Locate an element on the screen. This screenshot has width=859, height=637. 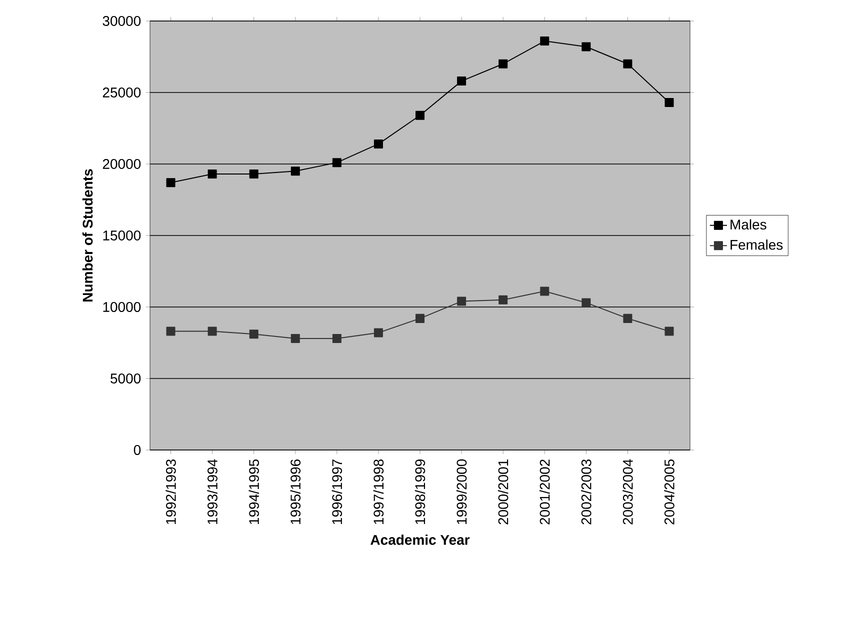
x-tick-label: 1997/1998 is located at coordinates (378, 491).